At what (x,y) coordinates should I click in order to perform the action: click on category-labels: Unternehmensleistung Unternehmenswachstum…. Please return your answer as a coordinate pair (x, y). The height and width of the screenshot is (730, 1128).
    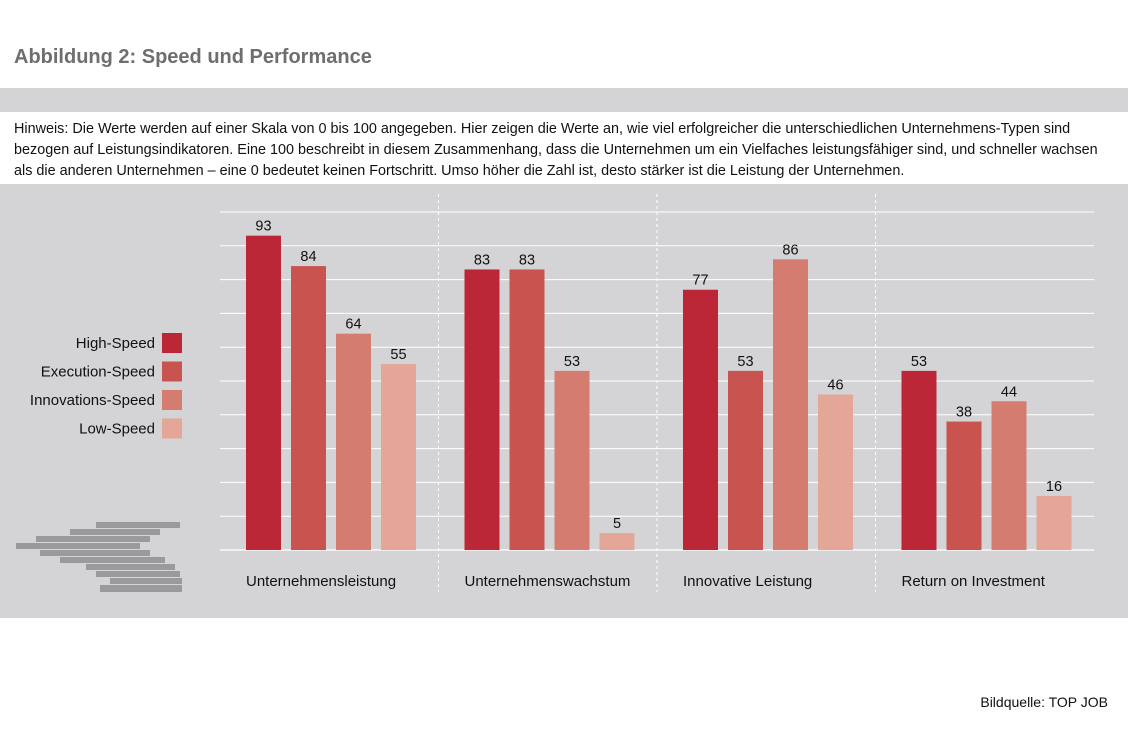
    Looking at the image, I should click on (646, 581).